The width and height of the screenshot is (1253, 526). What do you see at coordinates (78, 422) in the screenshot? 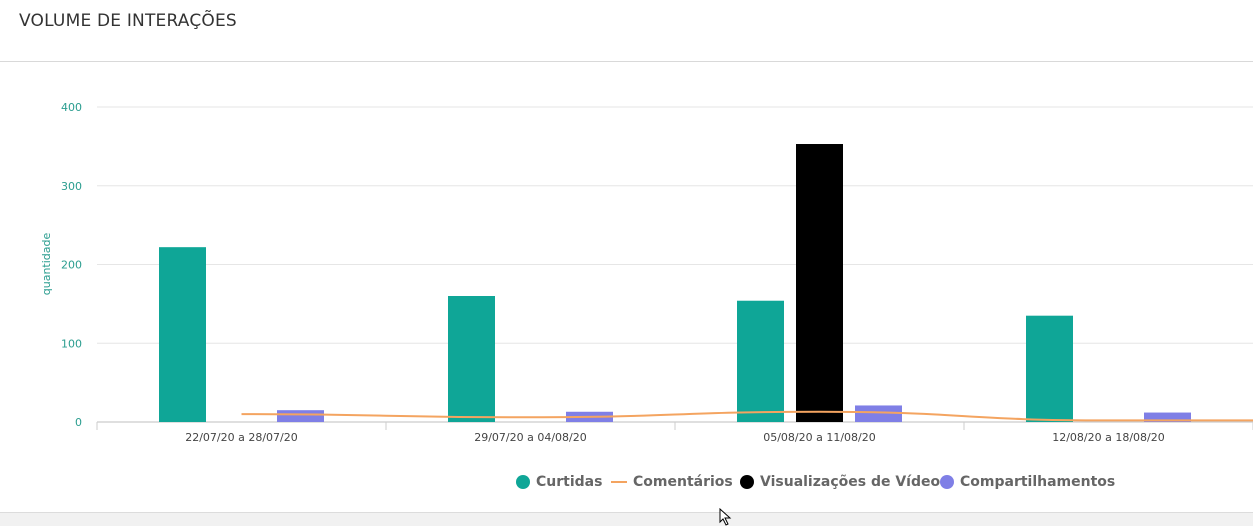
I see `y-tick-label: 0` at bounding box center [78, 422].